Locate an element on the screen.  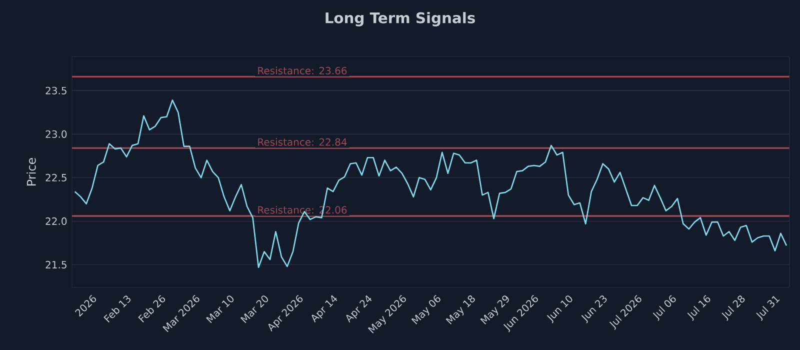
y-tick-label: 23.5 is located at coordinates (56, 90).